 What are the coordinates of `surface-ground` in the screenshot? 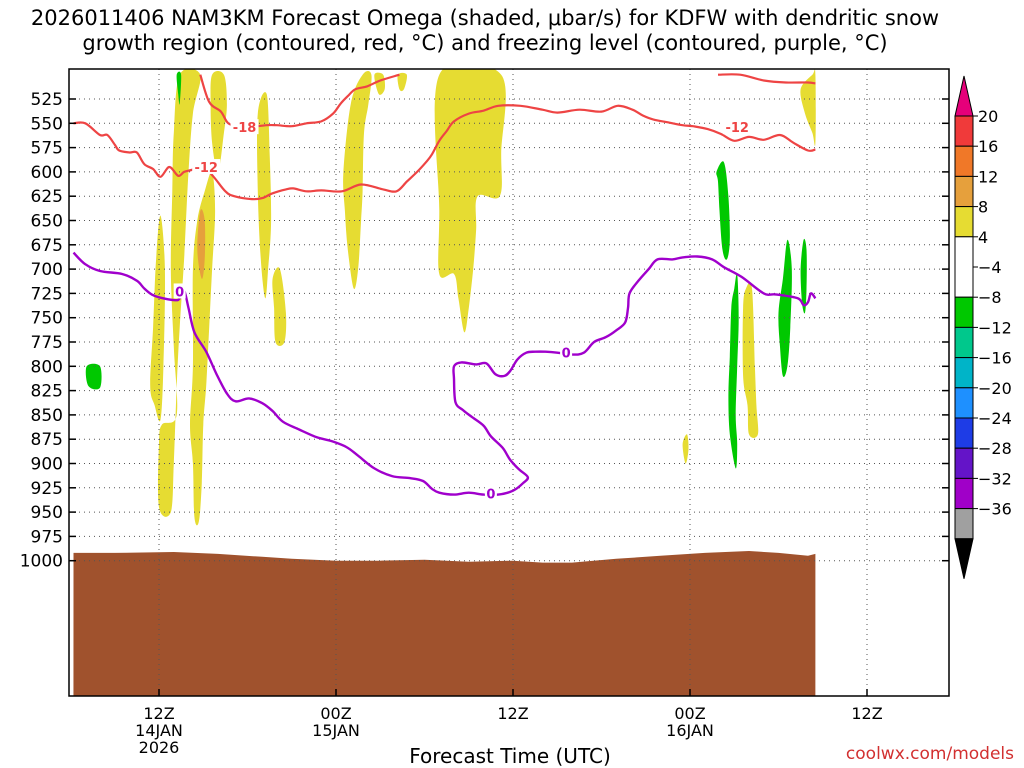 It's located at (444, 623).